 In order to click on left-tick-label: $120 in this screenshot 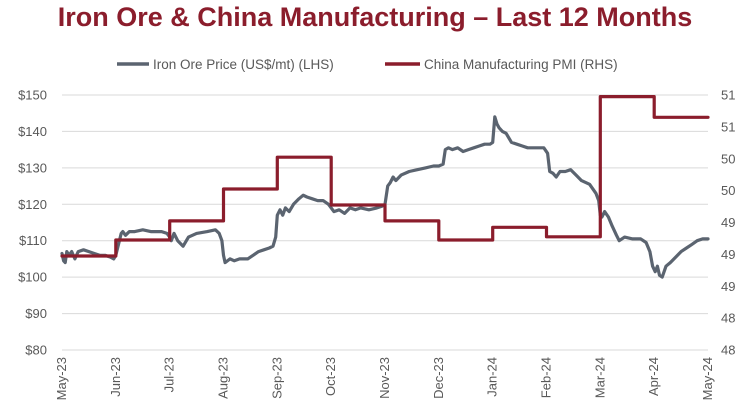, I will do `click(32, 204)`.